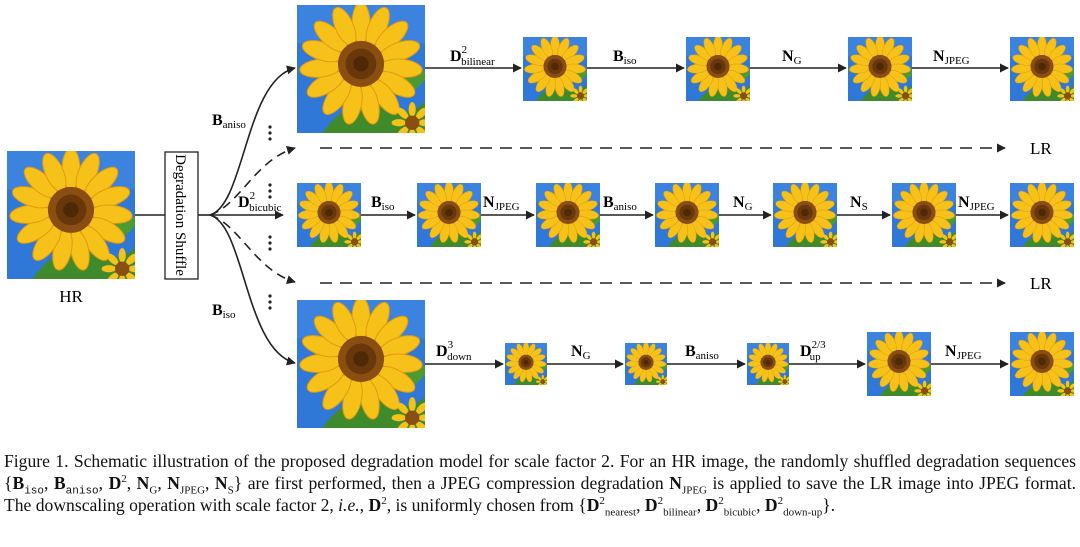 Image resolution: width=1080 pixels, height=547 pixels. What do you see at coordinates (625, 57) in the screenshot?
I see `top-op-2: Biso` at bounding box center [625, 57].